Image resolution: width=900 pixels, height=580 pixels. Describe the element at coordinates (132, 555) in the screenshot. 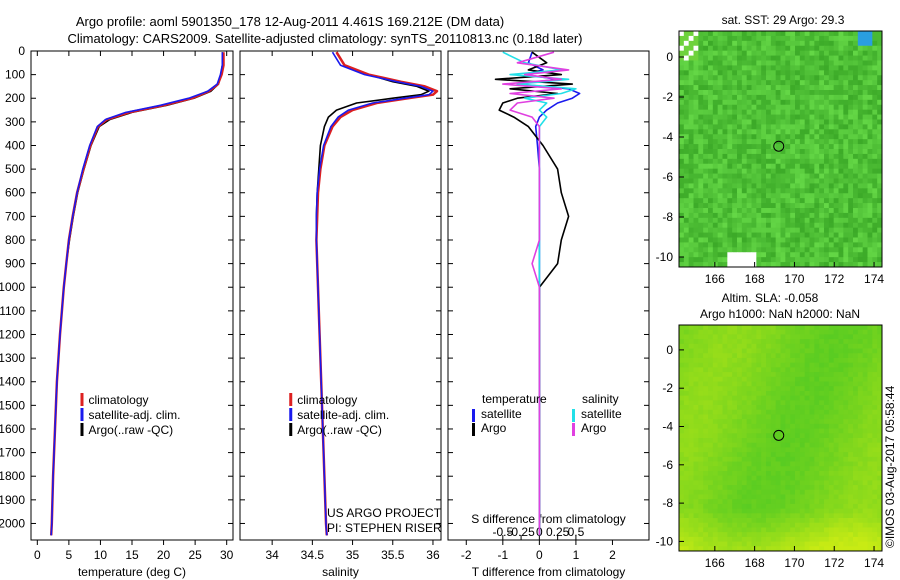

I see `x-tick-label: 15` at that location.